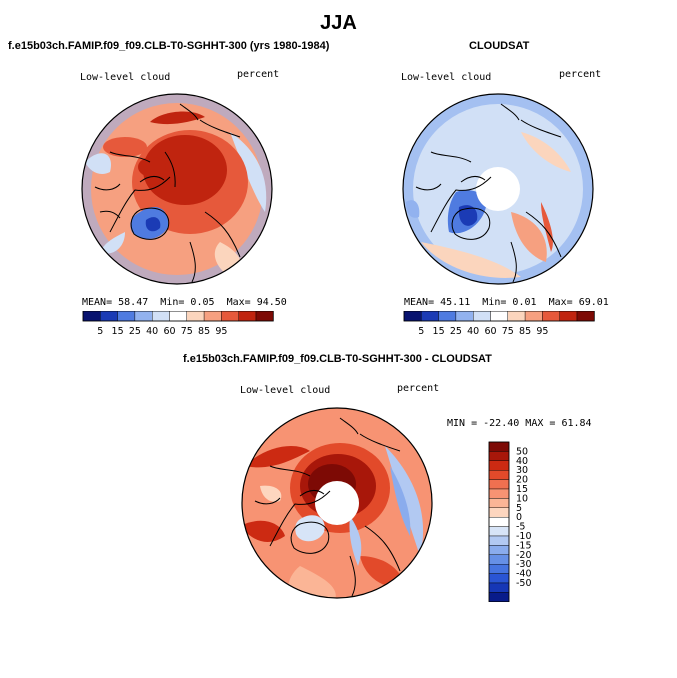 The height and width of the screenshot is (678, 677). Describe the element at coordinates (522, 451) in the screenshot. I see `colorbar-tick-label: 50` at that location.